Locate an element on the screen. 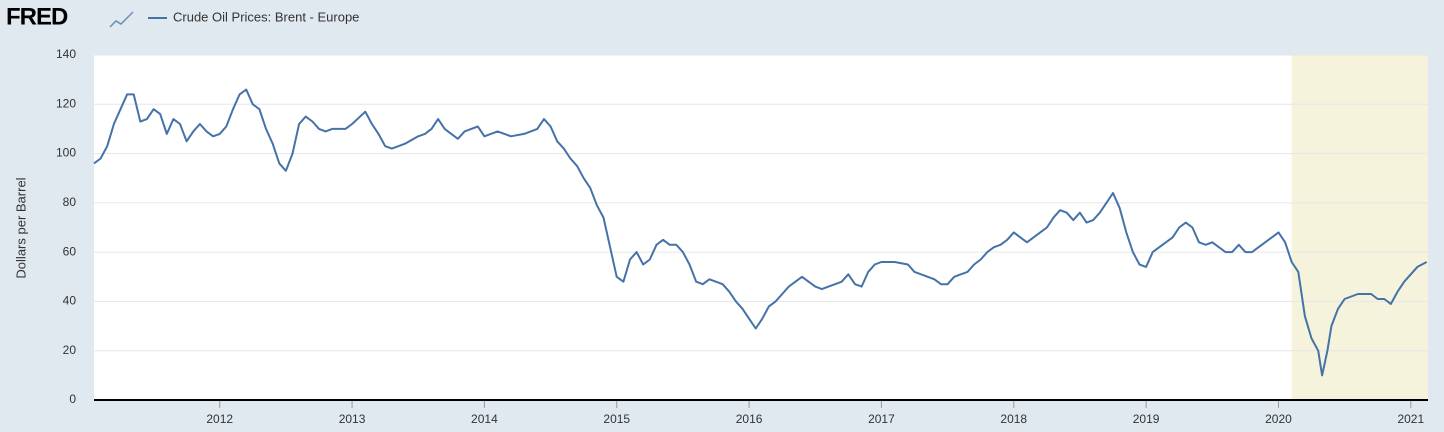  y-tick-label: 40 is located at coordinates (70, 301).